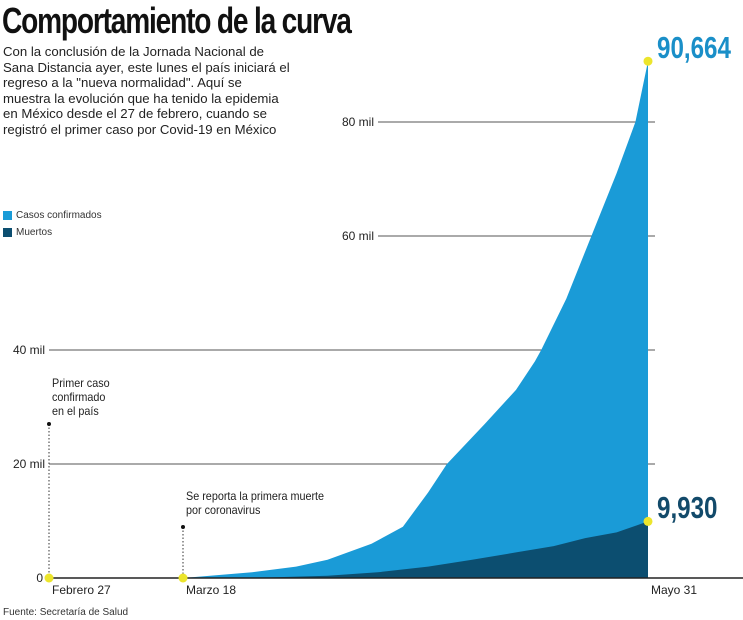  Describe the element at coordinates (687, 507) in the screenshot. I see `deaths-end-label: 9,930` at that location.